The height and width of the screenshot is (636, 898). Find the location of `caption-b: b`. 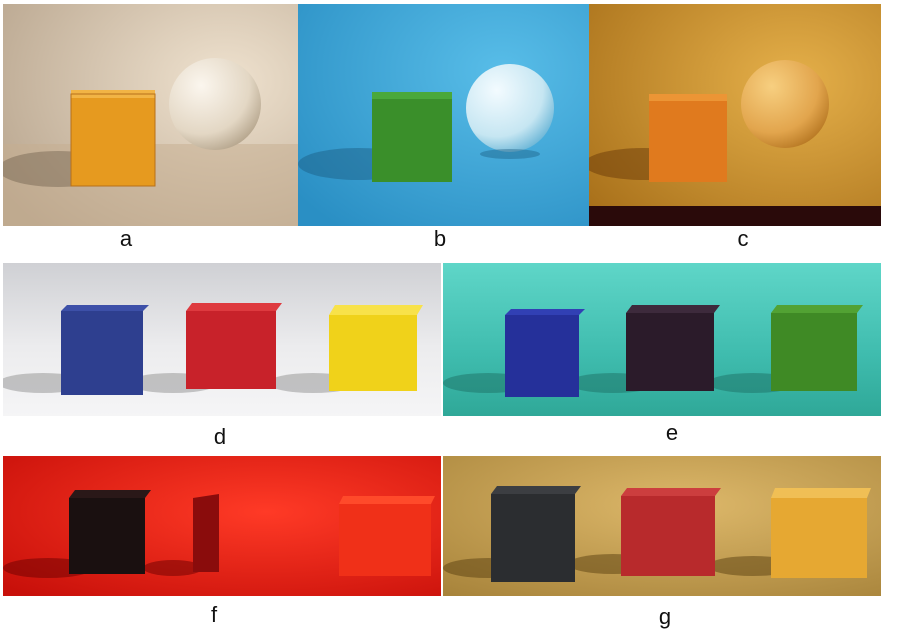

caption-b: b is located at coordinates (440, 238).